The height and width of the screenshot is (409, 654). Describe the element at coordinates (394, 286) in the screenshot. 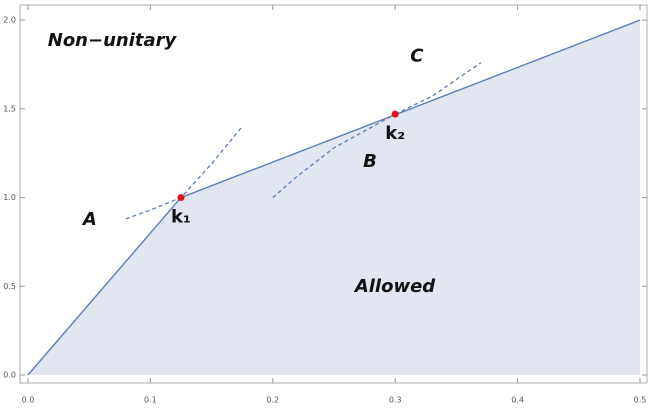

I see `region-label: Allowed` at that location.